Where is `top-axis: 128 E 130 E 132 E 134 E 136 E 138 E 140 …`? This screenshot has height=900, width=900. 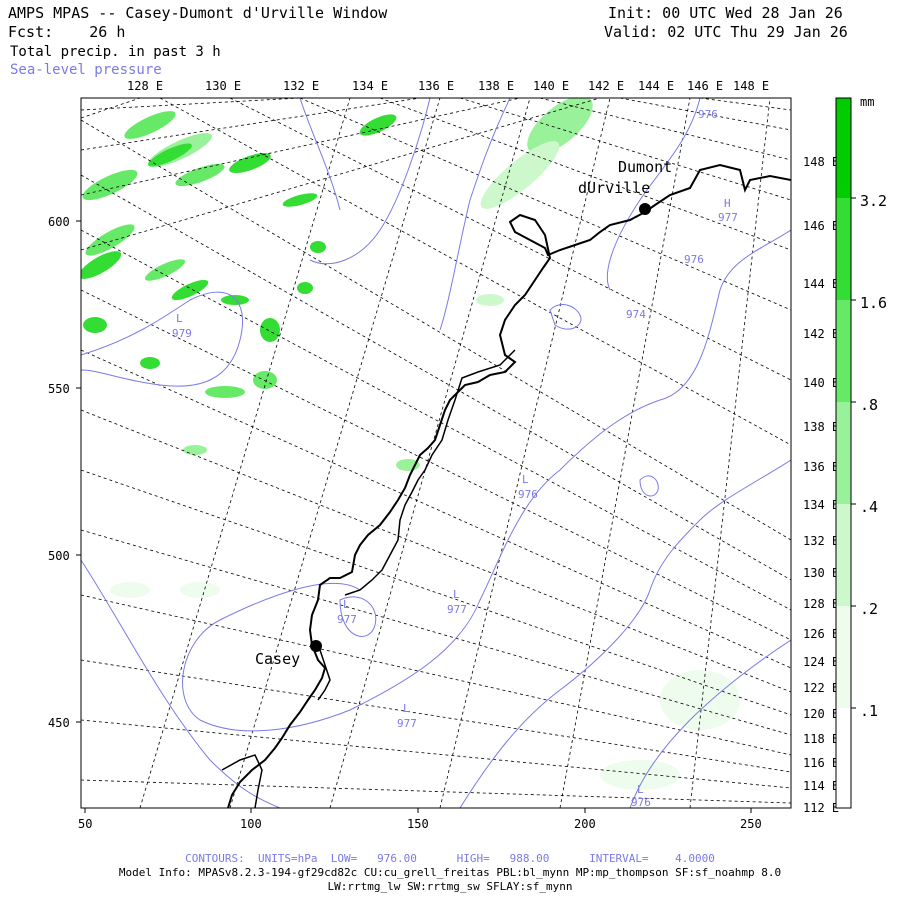
top-axis: 128 E 130 E 132 E 134 E 136 E 138 E 140 … is located at coordinates (448, 86).